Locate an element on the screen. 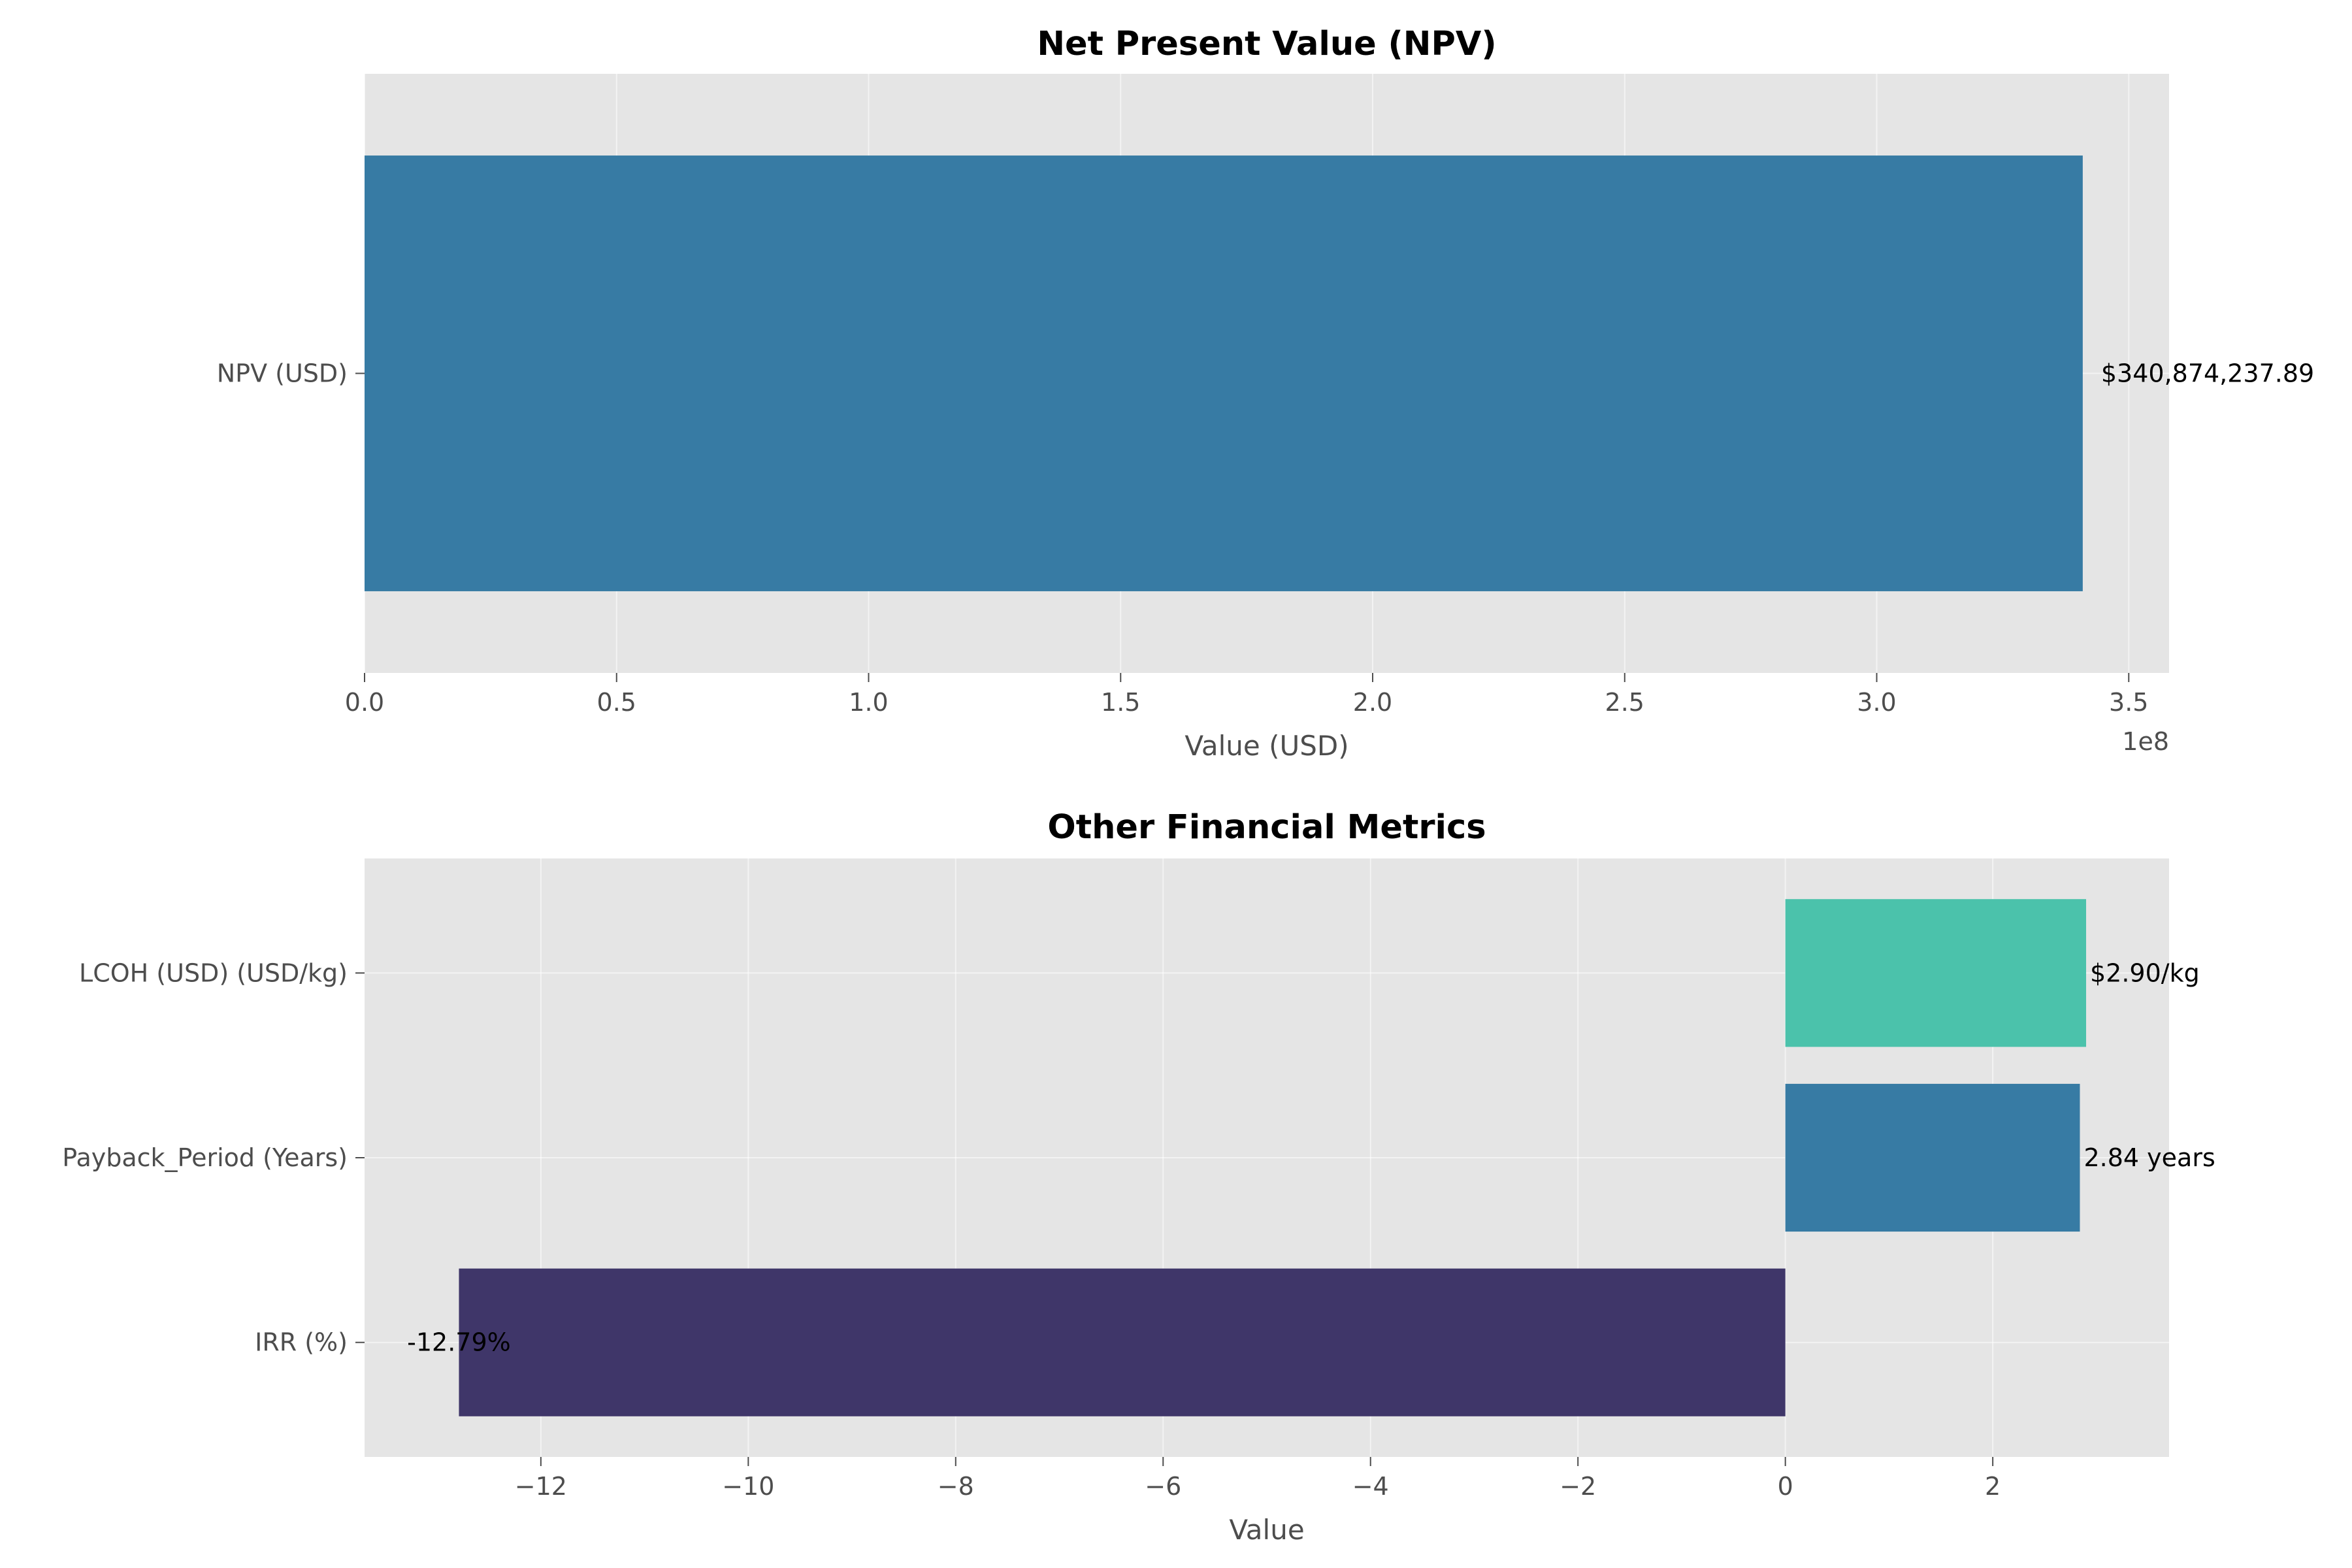  x-tick-label: −12 is located at coordinates (541, 1486).